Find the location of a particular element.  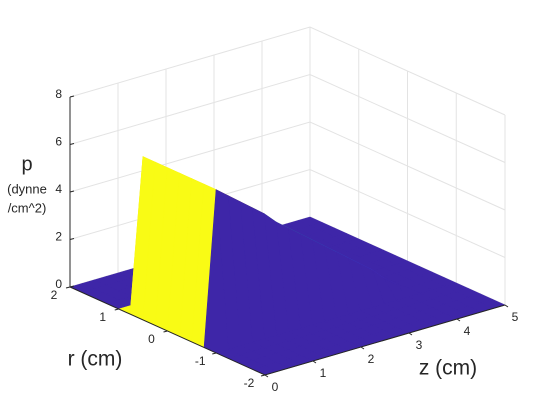

z-axis-label: /cm^2) is located at coordinates (27, 207).